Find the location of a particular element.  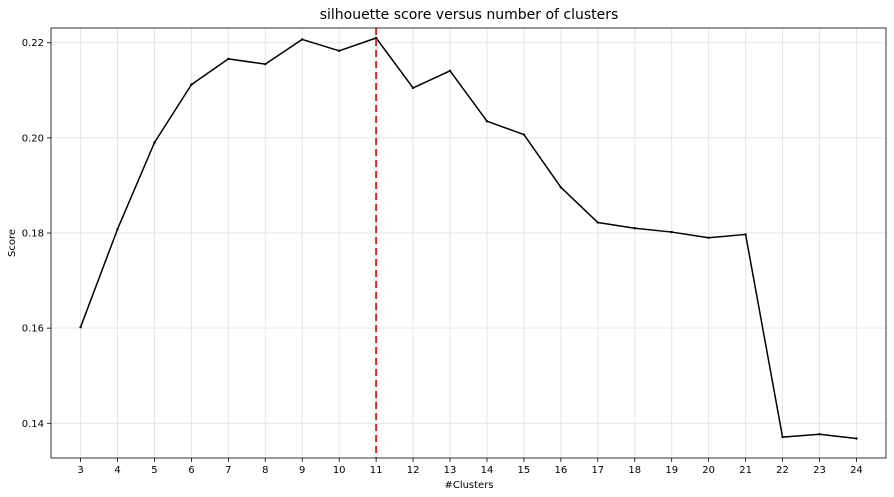

x-tick-label: 8 is located at coordinates (265, 470).